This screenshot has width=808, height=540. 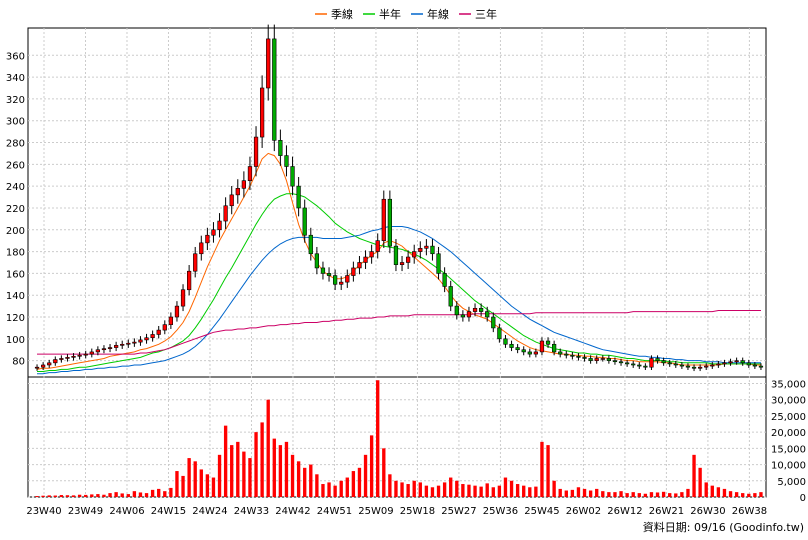 I want to click on x-tick-10: 25W27, so click(x=458, y=511).